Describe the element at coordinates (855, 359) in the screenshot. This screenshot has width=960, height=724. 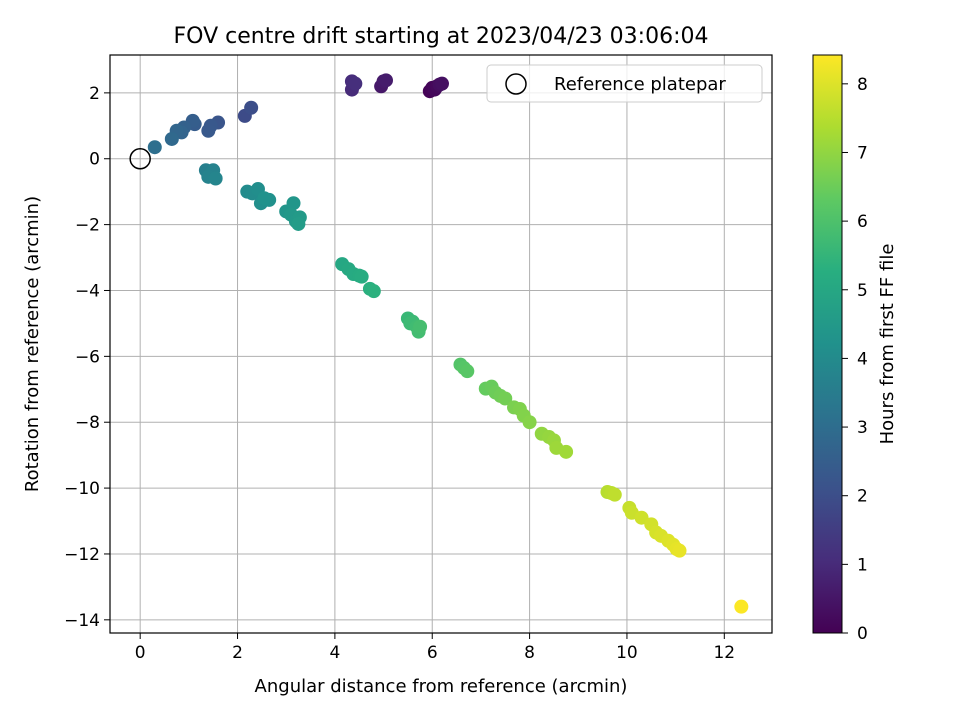
I see `colorbar-ticks: 0 1 2 3 4 5 6 7 8` at that location.